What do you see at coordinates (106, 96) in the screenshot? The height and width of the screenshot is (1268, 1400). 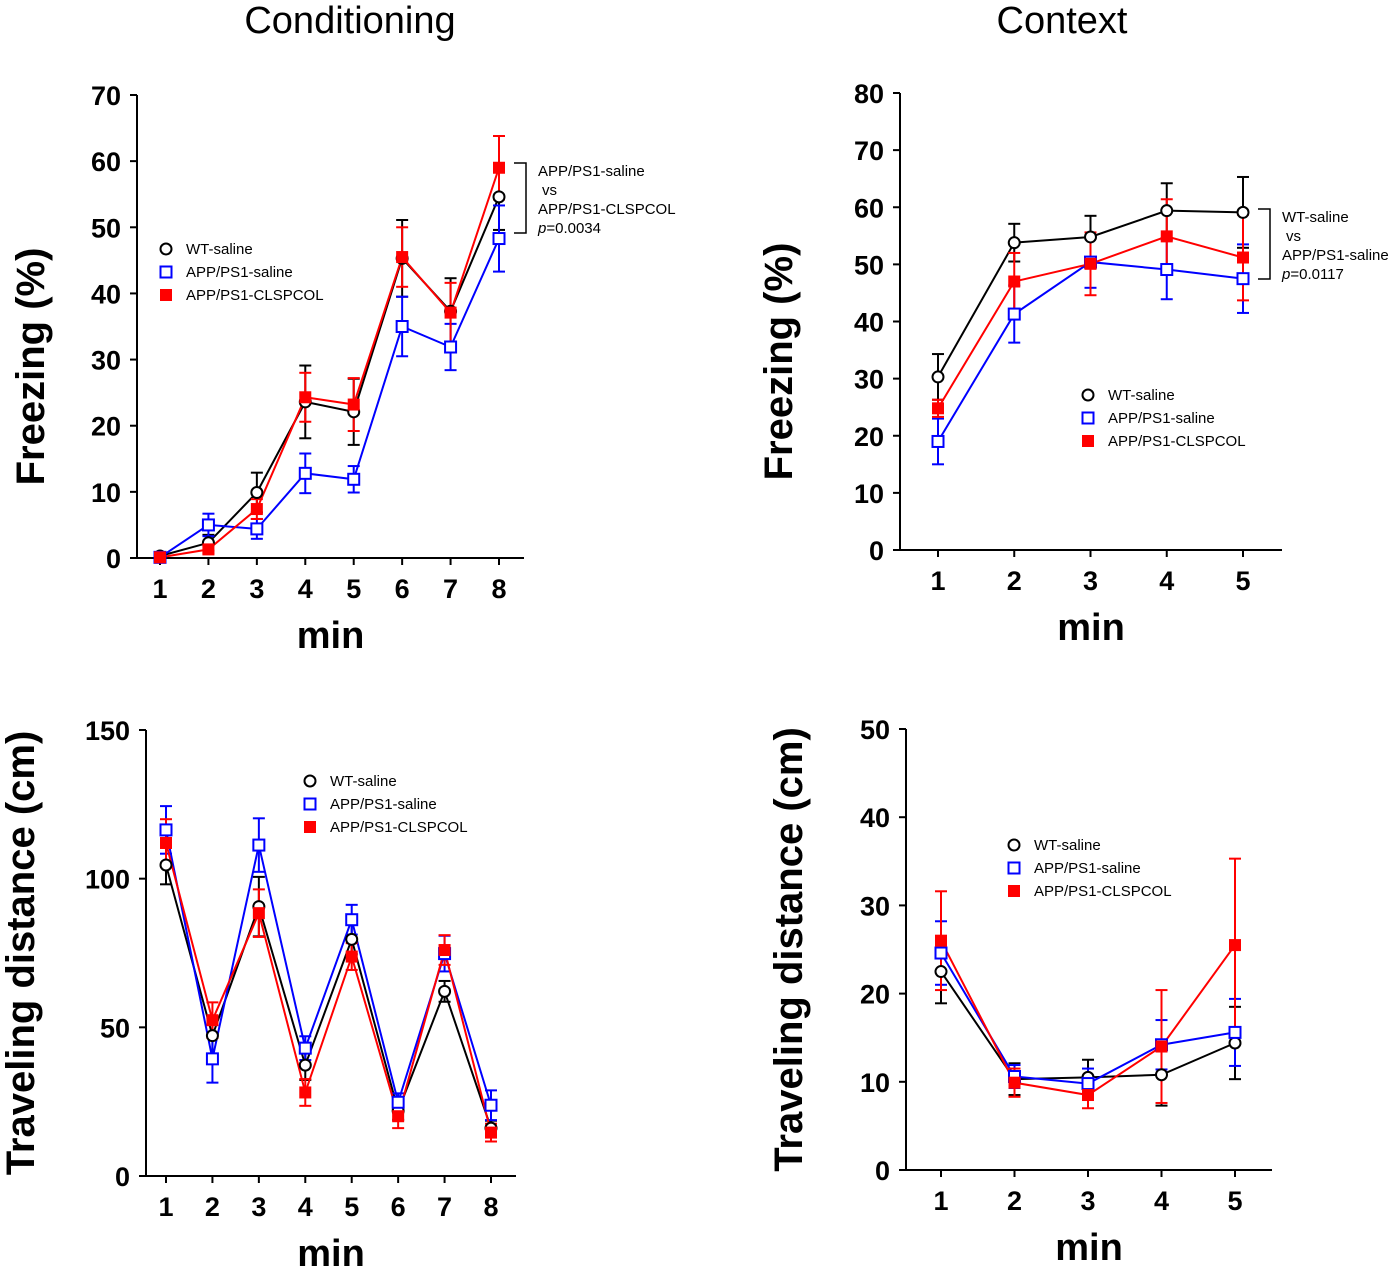 I see `y-tick-label: 70` at bounding box center [106, 96].